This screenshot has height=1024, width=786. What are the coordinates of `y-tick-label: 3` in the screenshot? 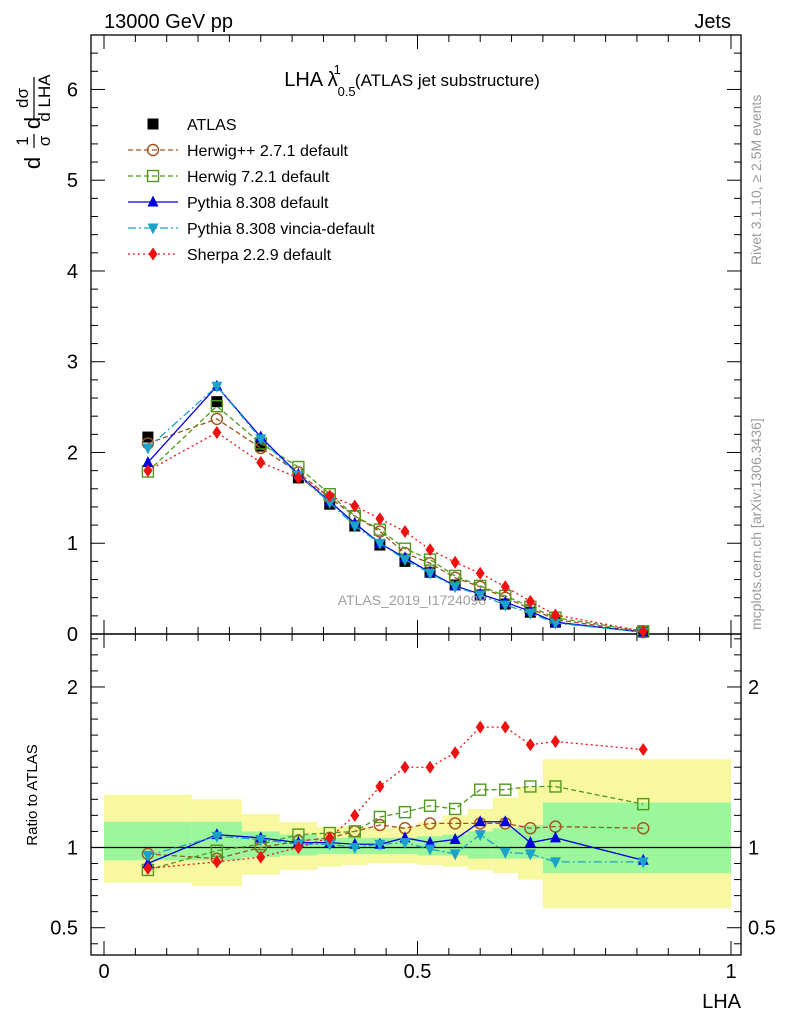 It's located at (72, 363).